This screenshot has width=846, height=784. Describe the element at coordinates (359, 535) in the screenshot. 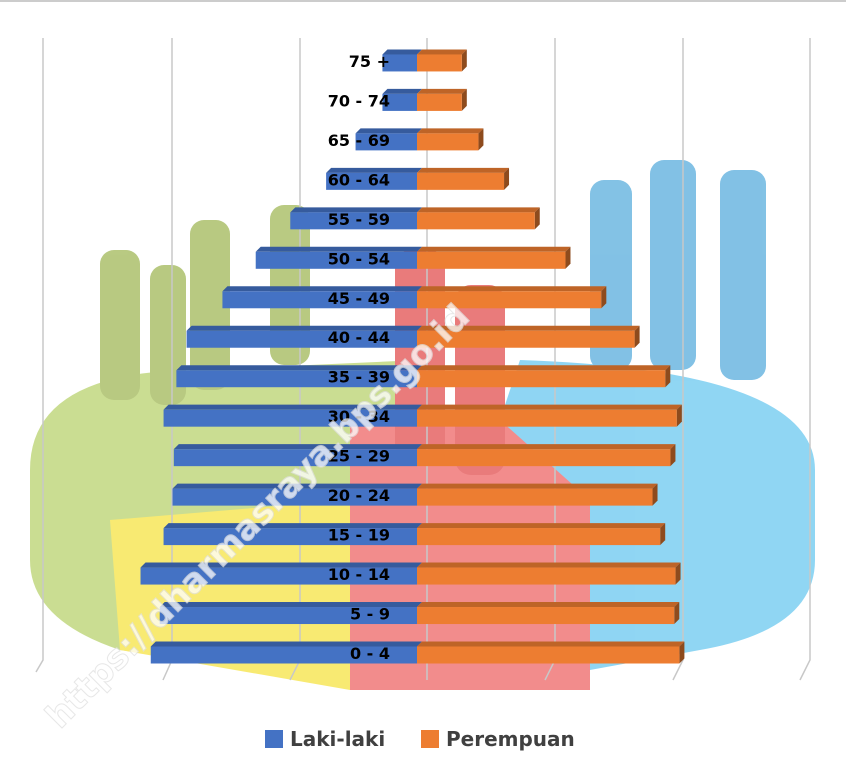

I see `category-label: 15 - 19` at that location.